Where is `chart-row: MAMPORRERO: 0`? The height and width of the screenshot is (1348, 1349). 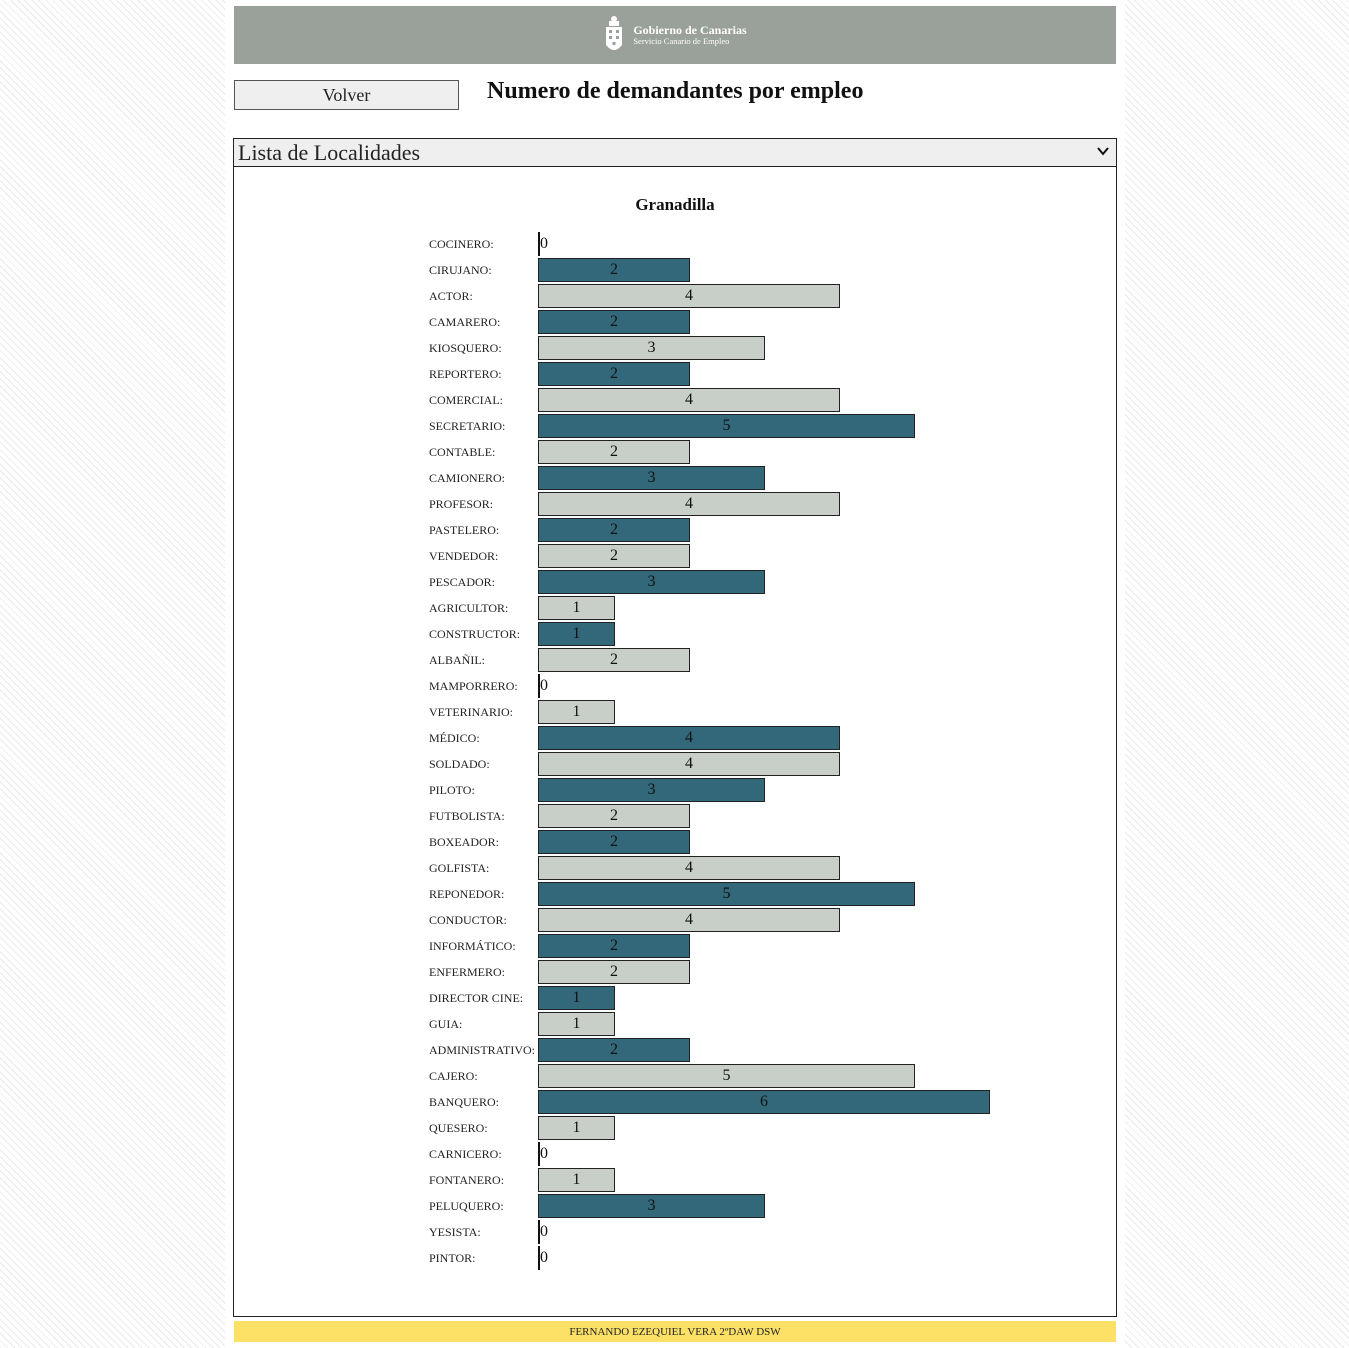 chart-row: MAMPORRERO: 0 is located at coordinates (729, 686).